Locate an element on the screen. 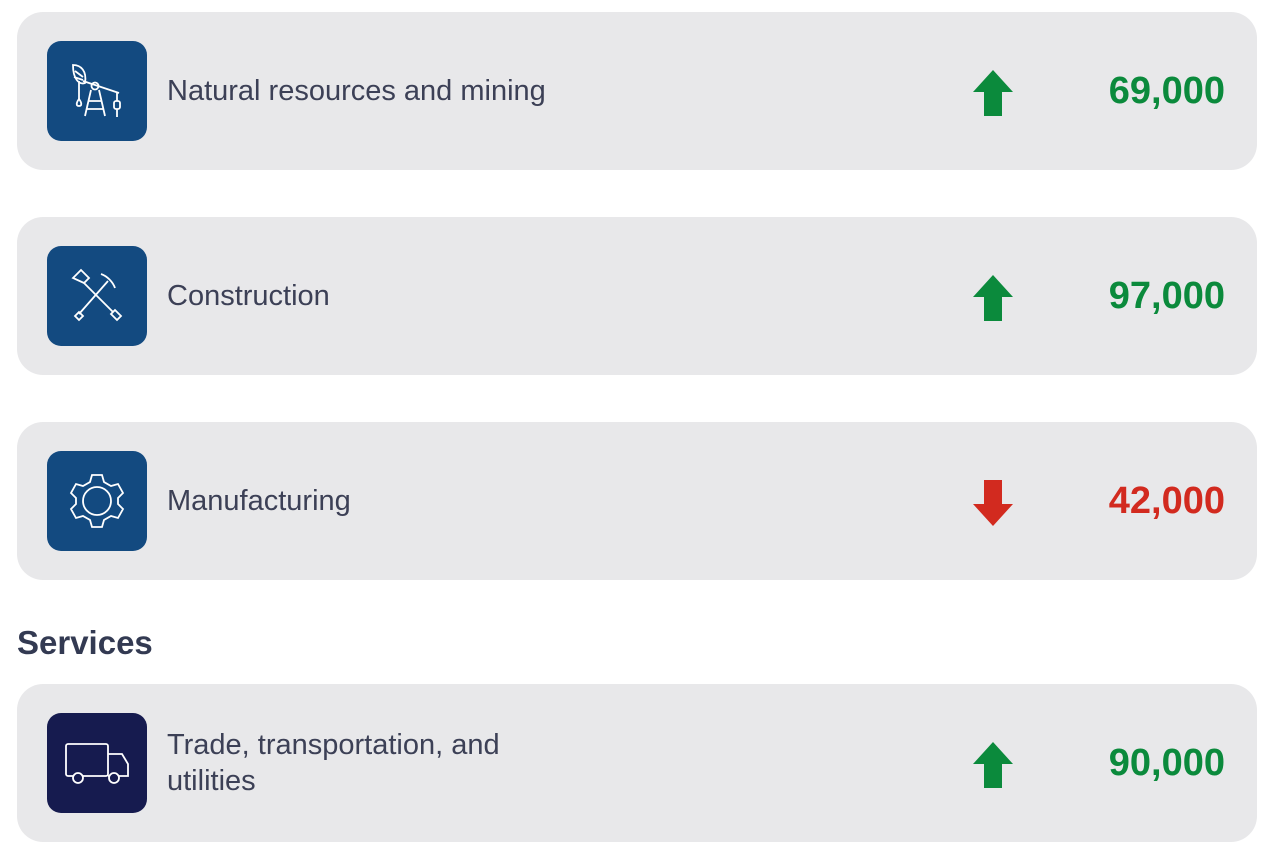 The height and width of the screenshot is (852, 1280). section-heading-services: Services is located at coordinates (85, 642).